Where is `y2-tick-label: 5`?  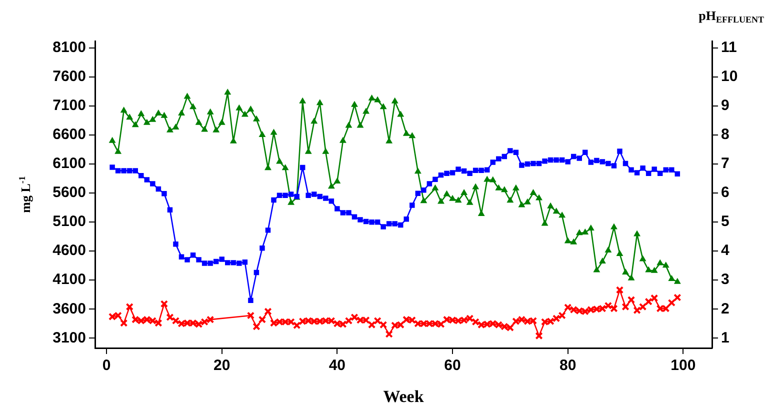 y2-tick-label: 5 is located at coordinates (725, 221).